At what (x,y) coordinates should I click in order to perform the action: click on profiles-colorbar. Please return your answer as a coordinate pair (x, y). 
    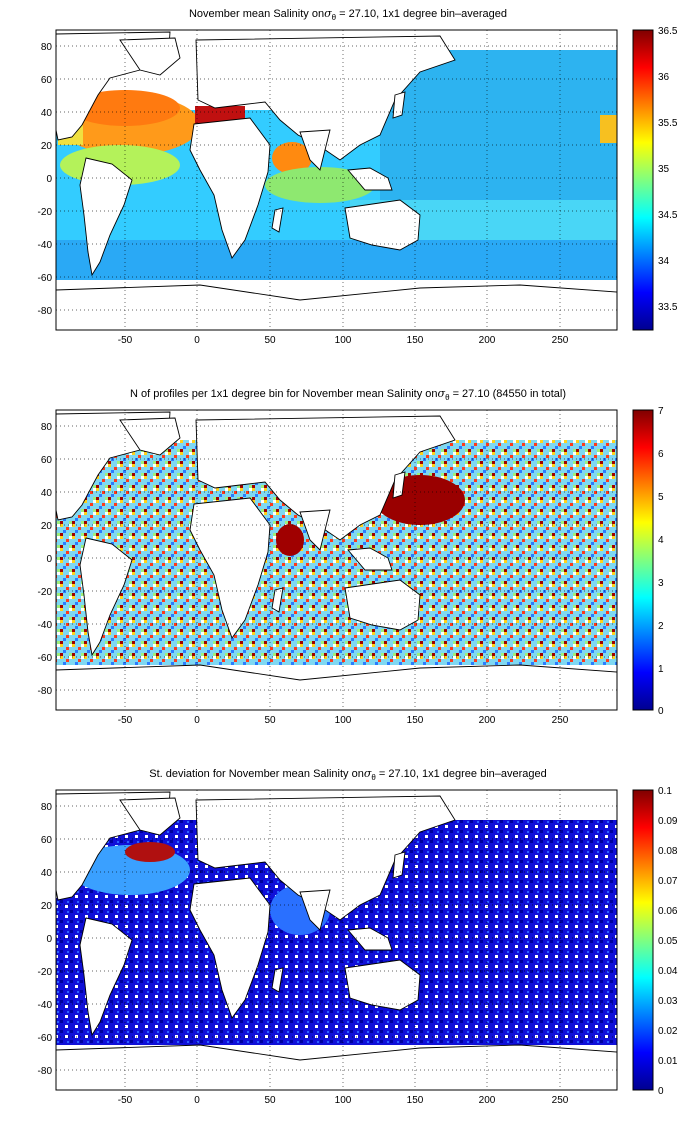
    Looking at the image, I should click on (643, 560).